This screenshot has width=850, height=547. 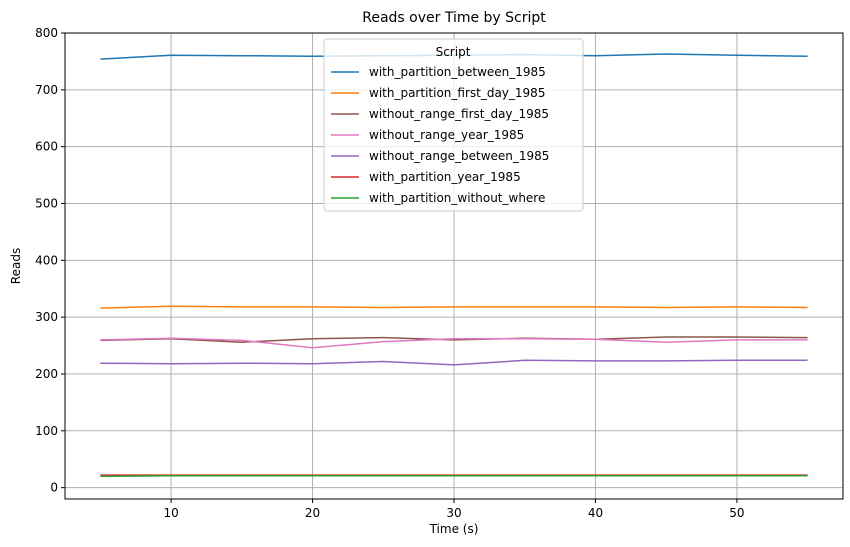 What do you see at coordinates (457, 72) in the screenshot?
I see `legend-label: with_partition_between_1985` at bounding box center [457, 72].